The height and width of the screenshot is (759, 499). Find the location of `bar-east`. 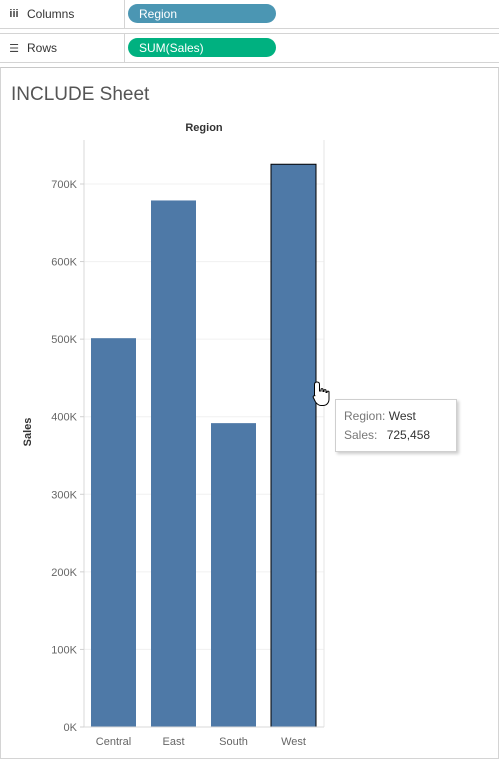

bar-east is located at coordinates (173, 463).